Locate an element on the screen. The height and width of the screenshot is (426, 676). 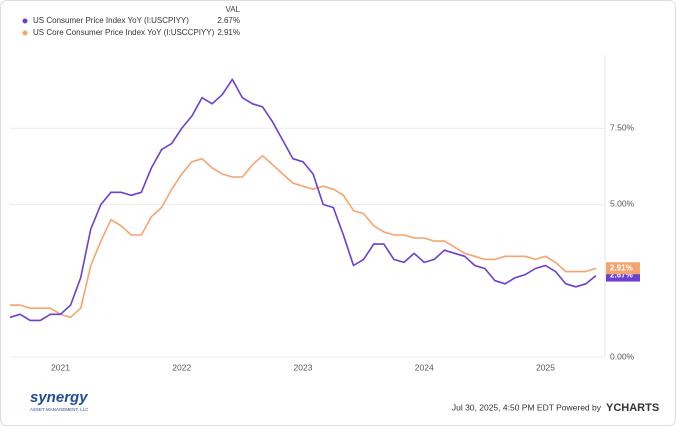
logo: synergy is located at coordinates (59, 397).